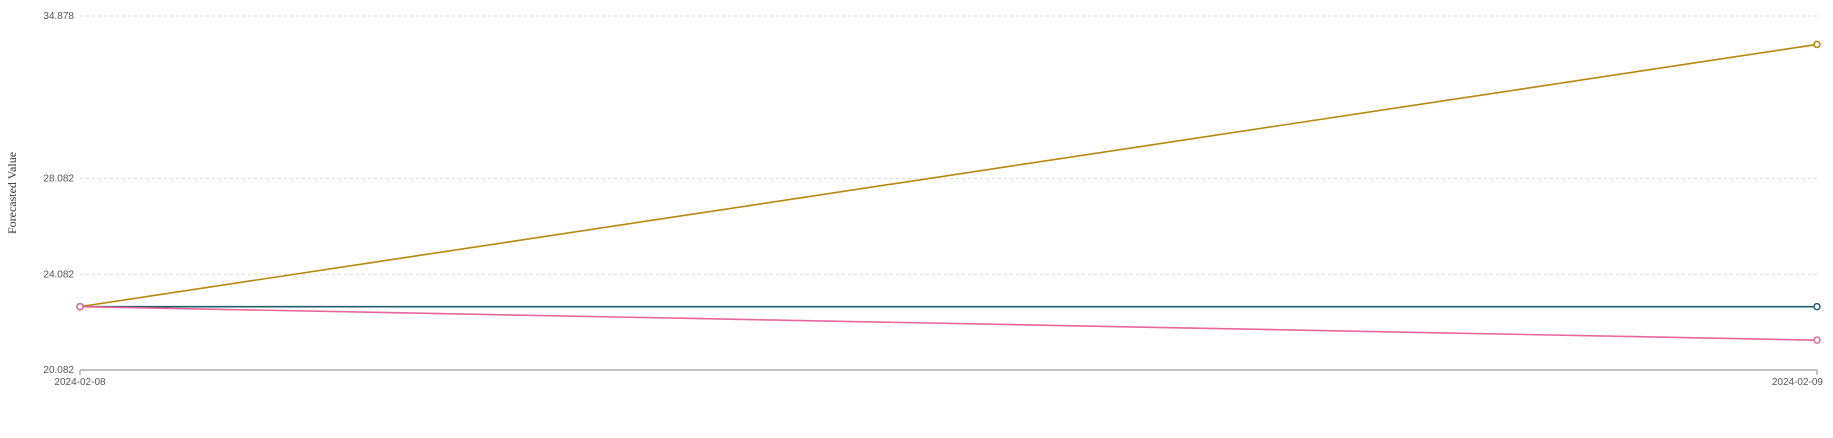 This screenshot has height=438, width=1833. I want to click on axis-layer, so click(948, 372).